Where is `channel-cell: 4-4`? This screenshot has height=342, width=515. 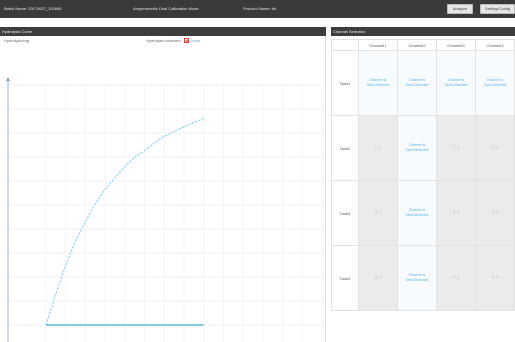
channel-cell: 4-4 is located at coordinates (494, 278).